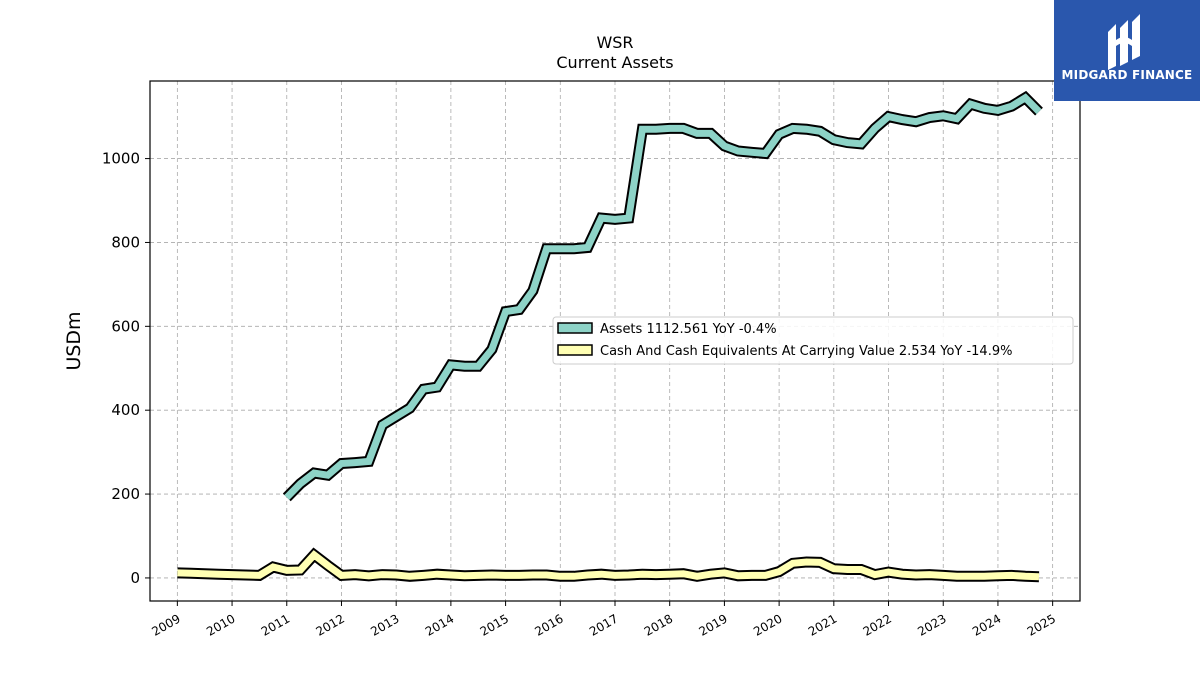 The height and width of the screenshot is (675, 1200). What do you see at coordinates (1041, 624) in the screenshot?
I see `x-tick-label: 2025` at bounding box center [1041, 624].